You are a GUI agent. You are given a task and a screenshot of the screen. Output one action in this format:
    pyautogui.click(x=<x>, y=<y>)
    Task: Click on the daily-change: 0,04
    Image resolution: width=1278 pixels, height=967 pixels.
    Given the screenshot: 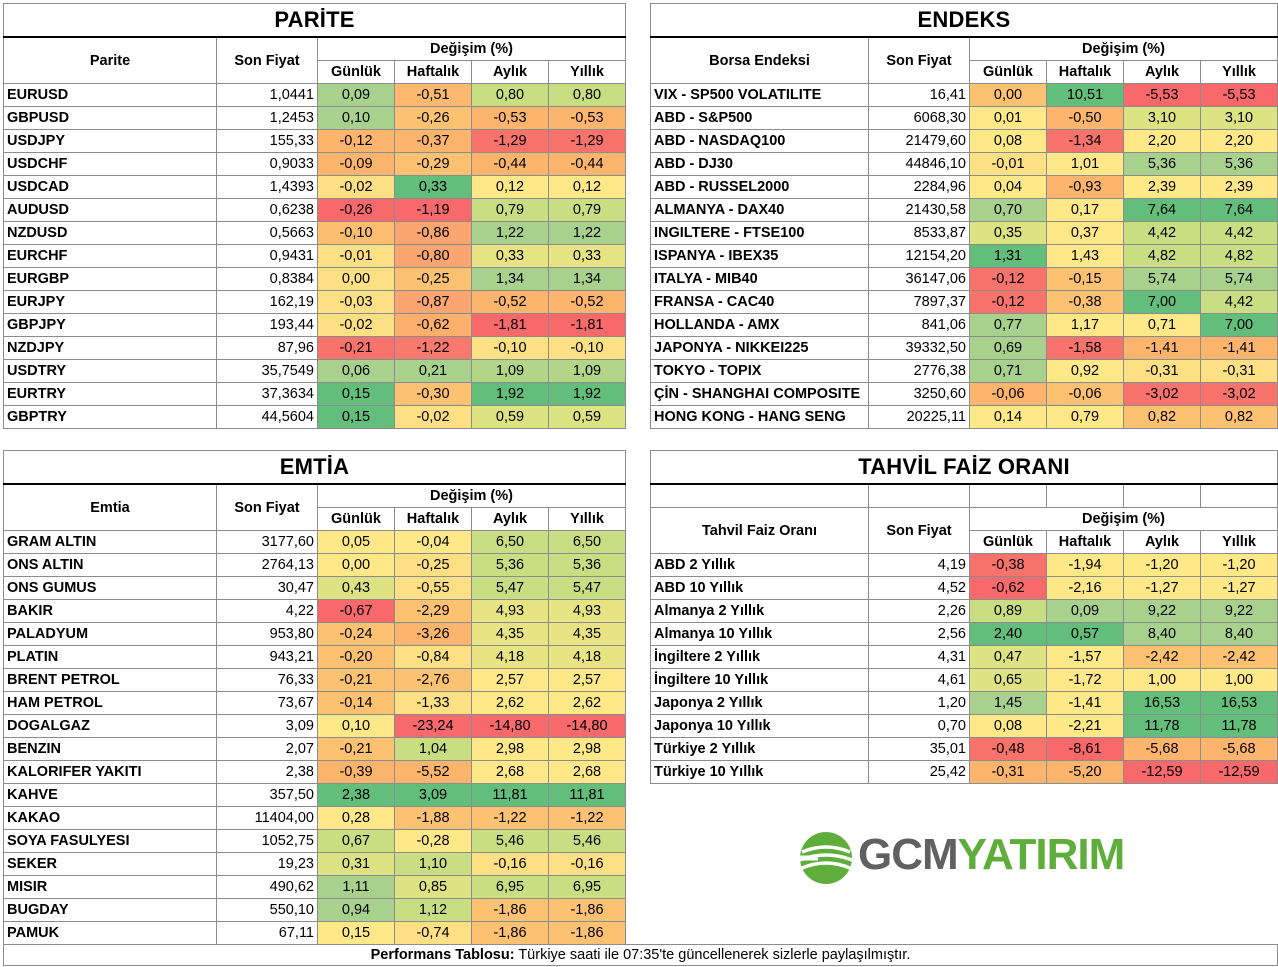 What is the action you would take?
    pyautogui.click(x=1008, y=187)
    